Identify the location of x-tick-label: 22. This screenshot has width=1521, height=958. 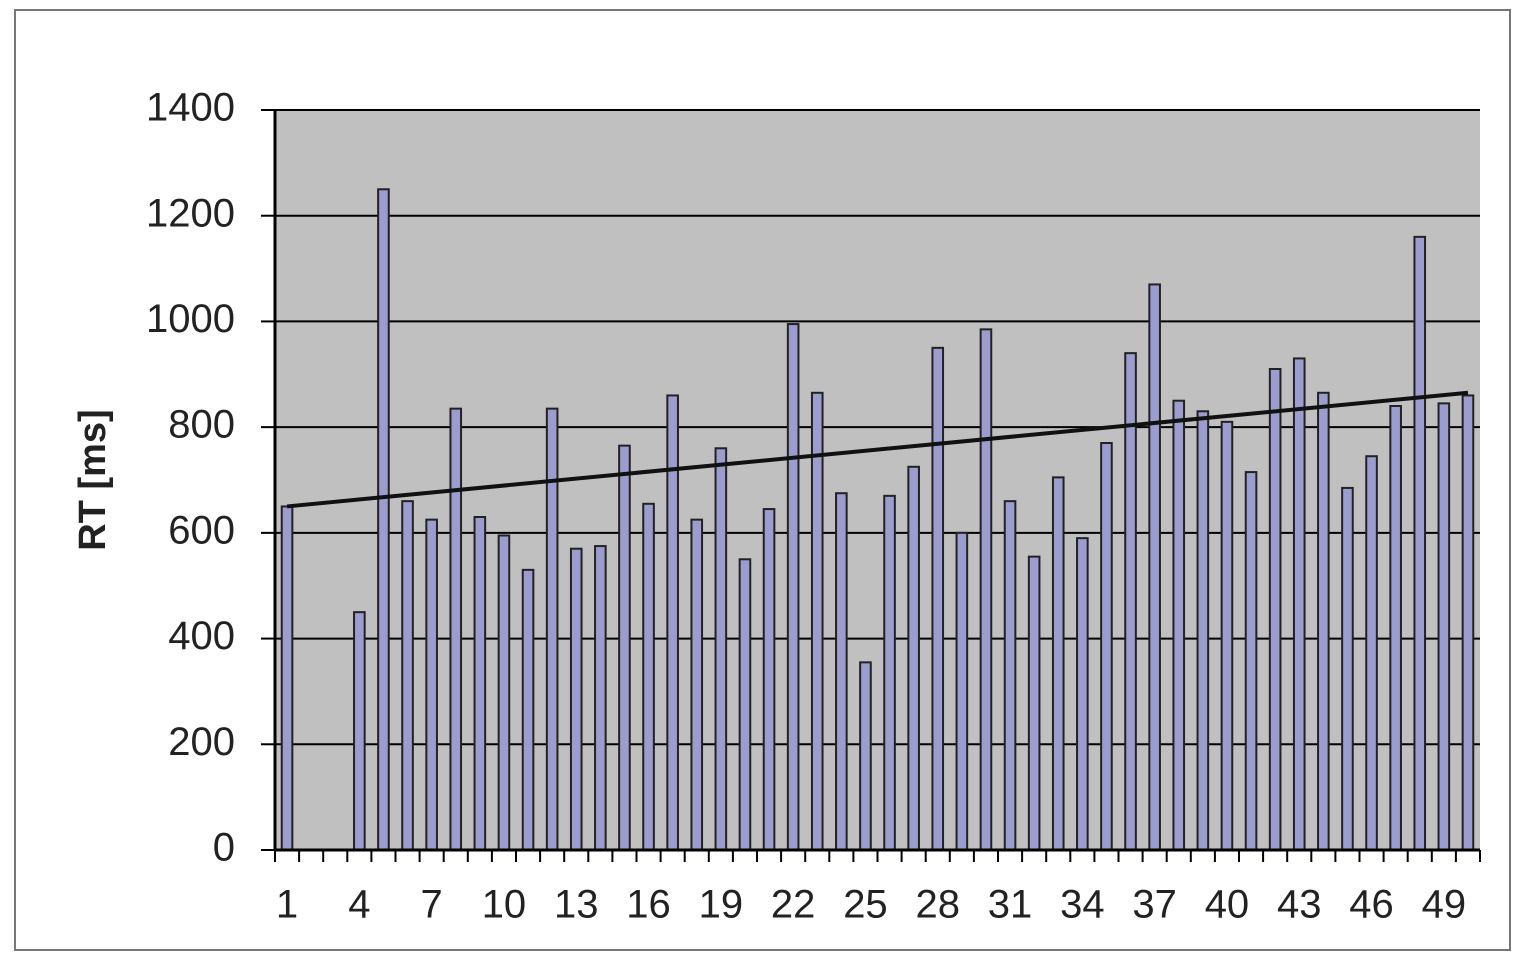
(793, 905).